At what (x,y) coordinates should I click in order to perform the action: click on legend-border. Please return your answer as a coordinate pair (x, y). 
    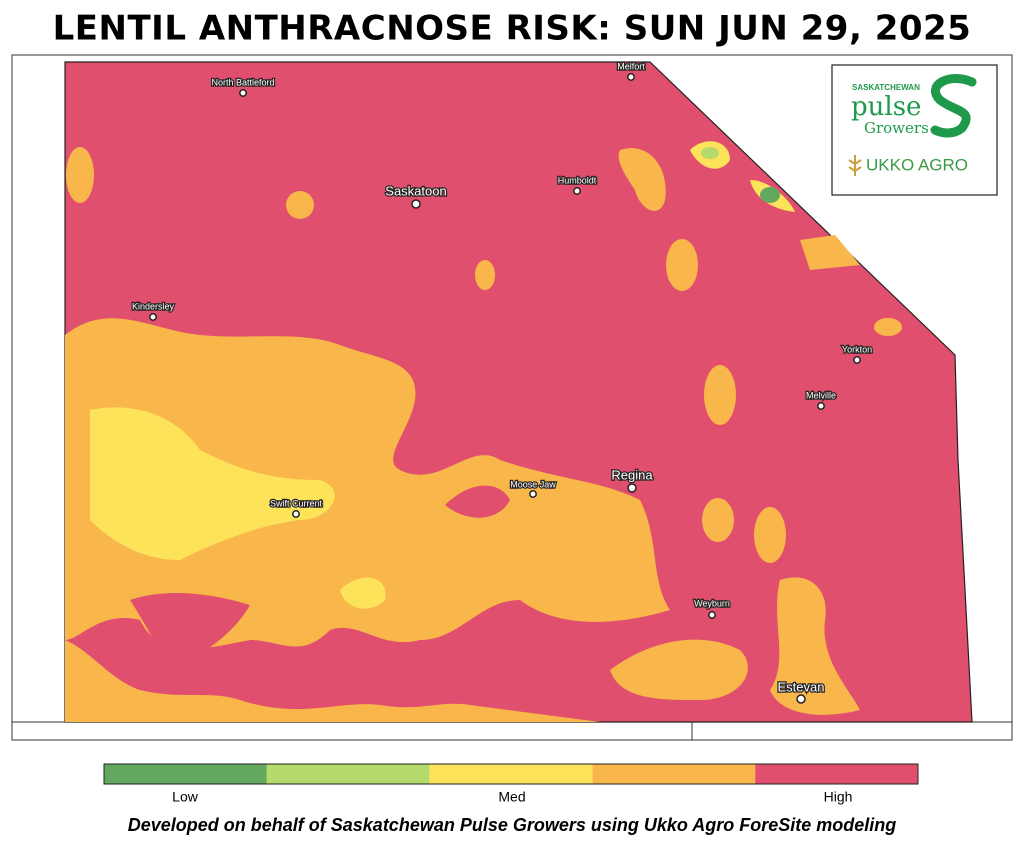
    Looking at the image, I should click on (511, 774).